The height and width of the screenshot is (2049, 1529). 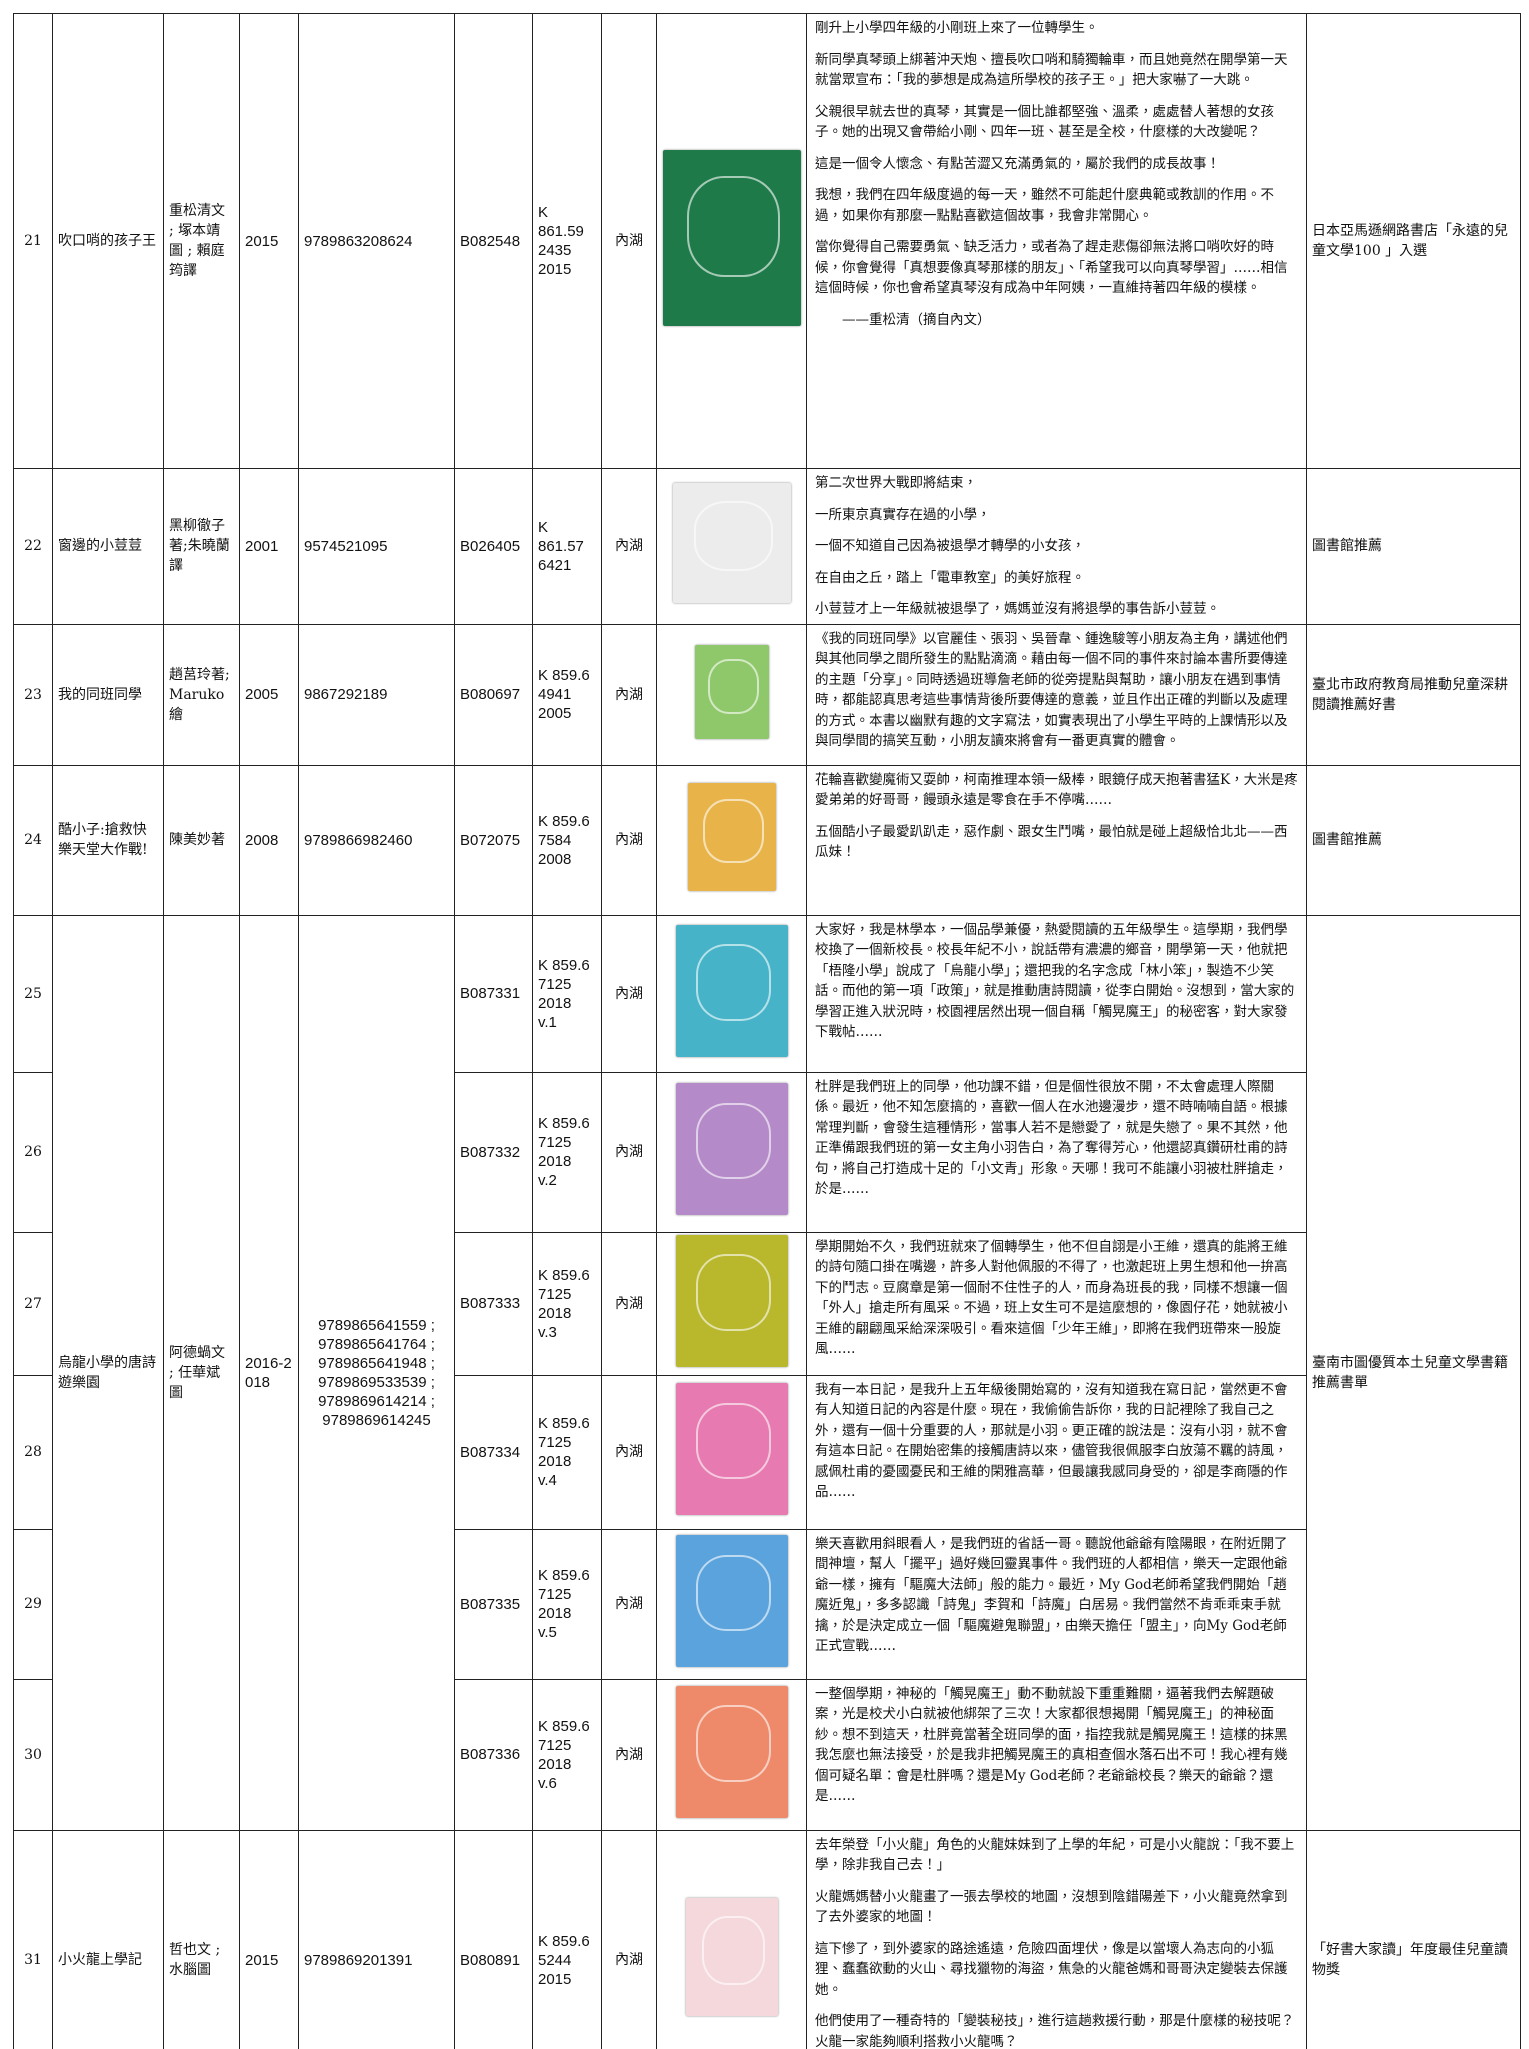 What do you see at coordinates (561, 231) in the screenshot?
I see `callno-line: 861.59` at bounding box center [561, 231].